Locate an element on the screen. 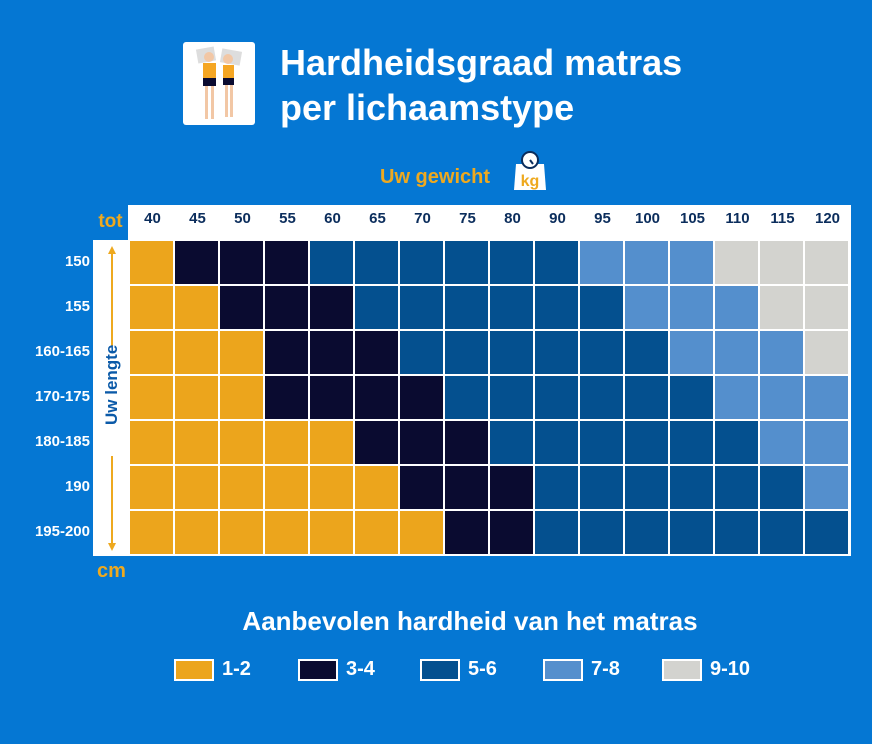 Image resolution: width=872 pixels, height=744 pixels. column-label: 105 is located at coordinates (692, 218).